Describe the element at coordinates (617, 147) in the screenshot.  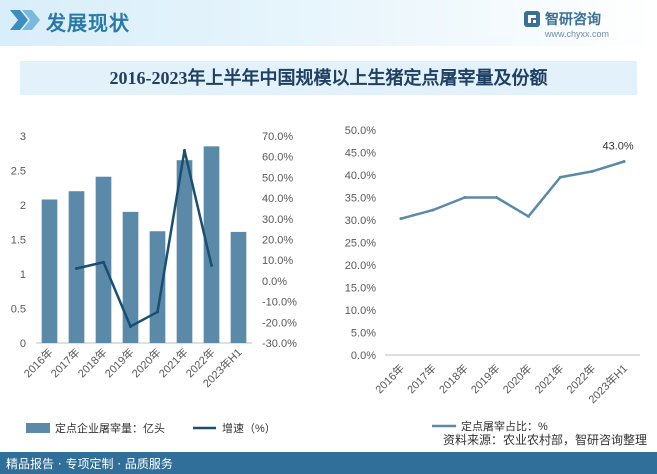
I see `share-data-label: 43.0%` at that location.